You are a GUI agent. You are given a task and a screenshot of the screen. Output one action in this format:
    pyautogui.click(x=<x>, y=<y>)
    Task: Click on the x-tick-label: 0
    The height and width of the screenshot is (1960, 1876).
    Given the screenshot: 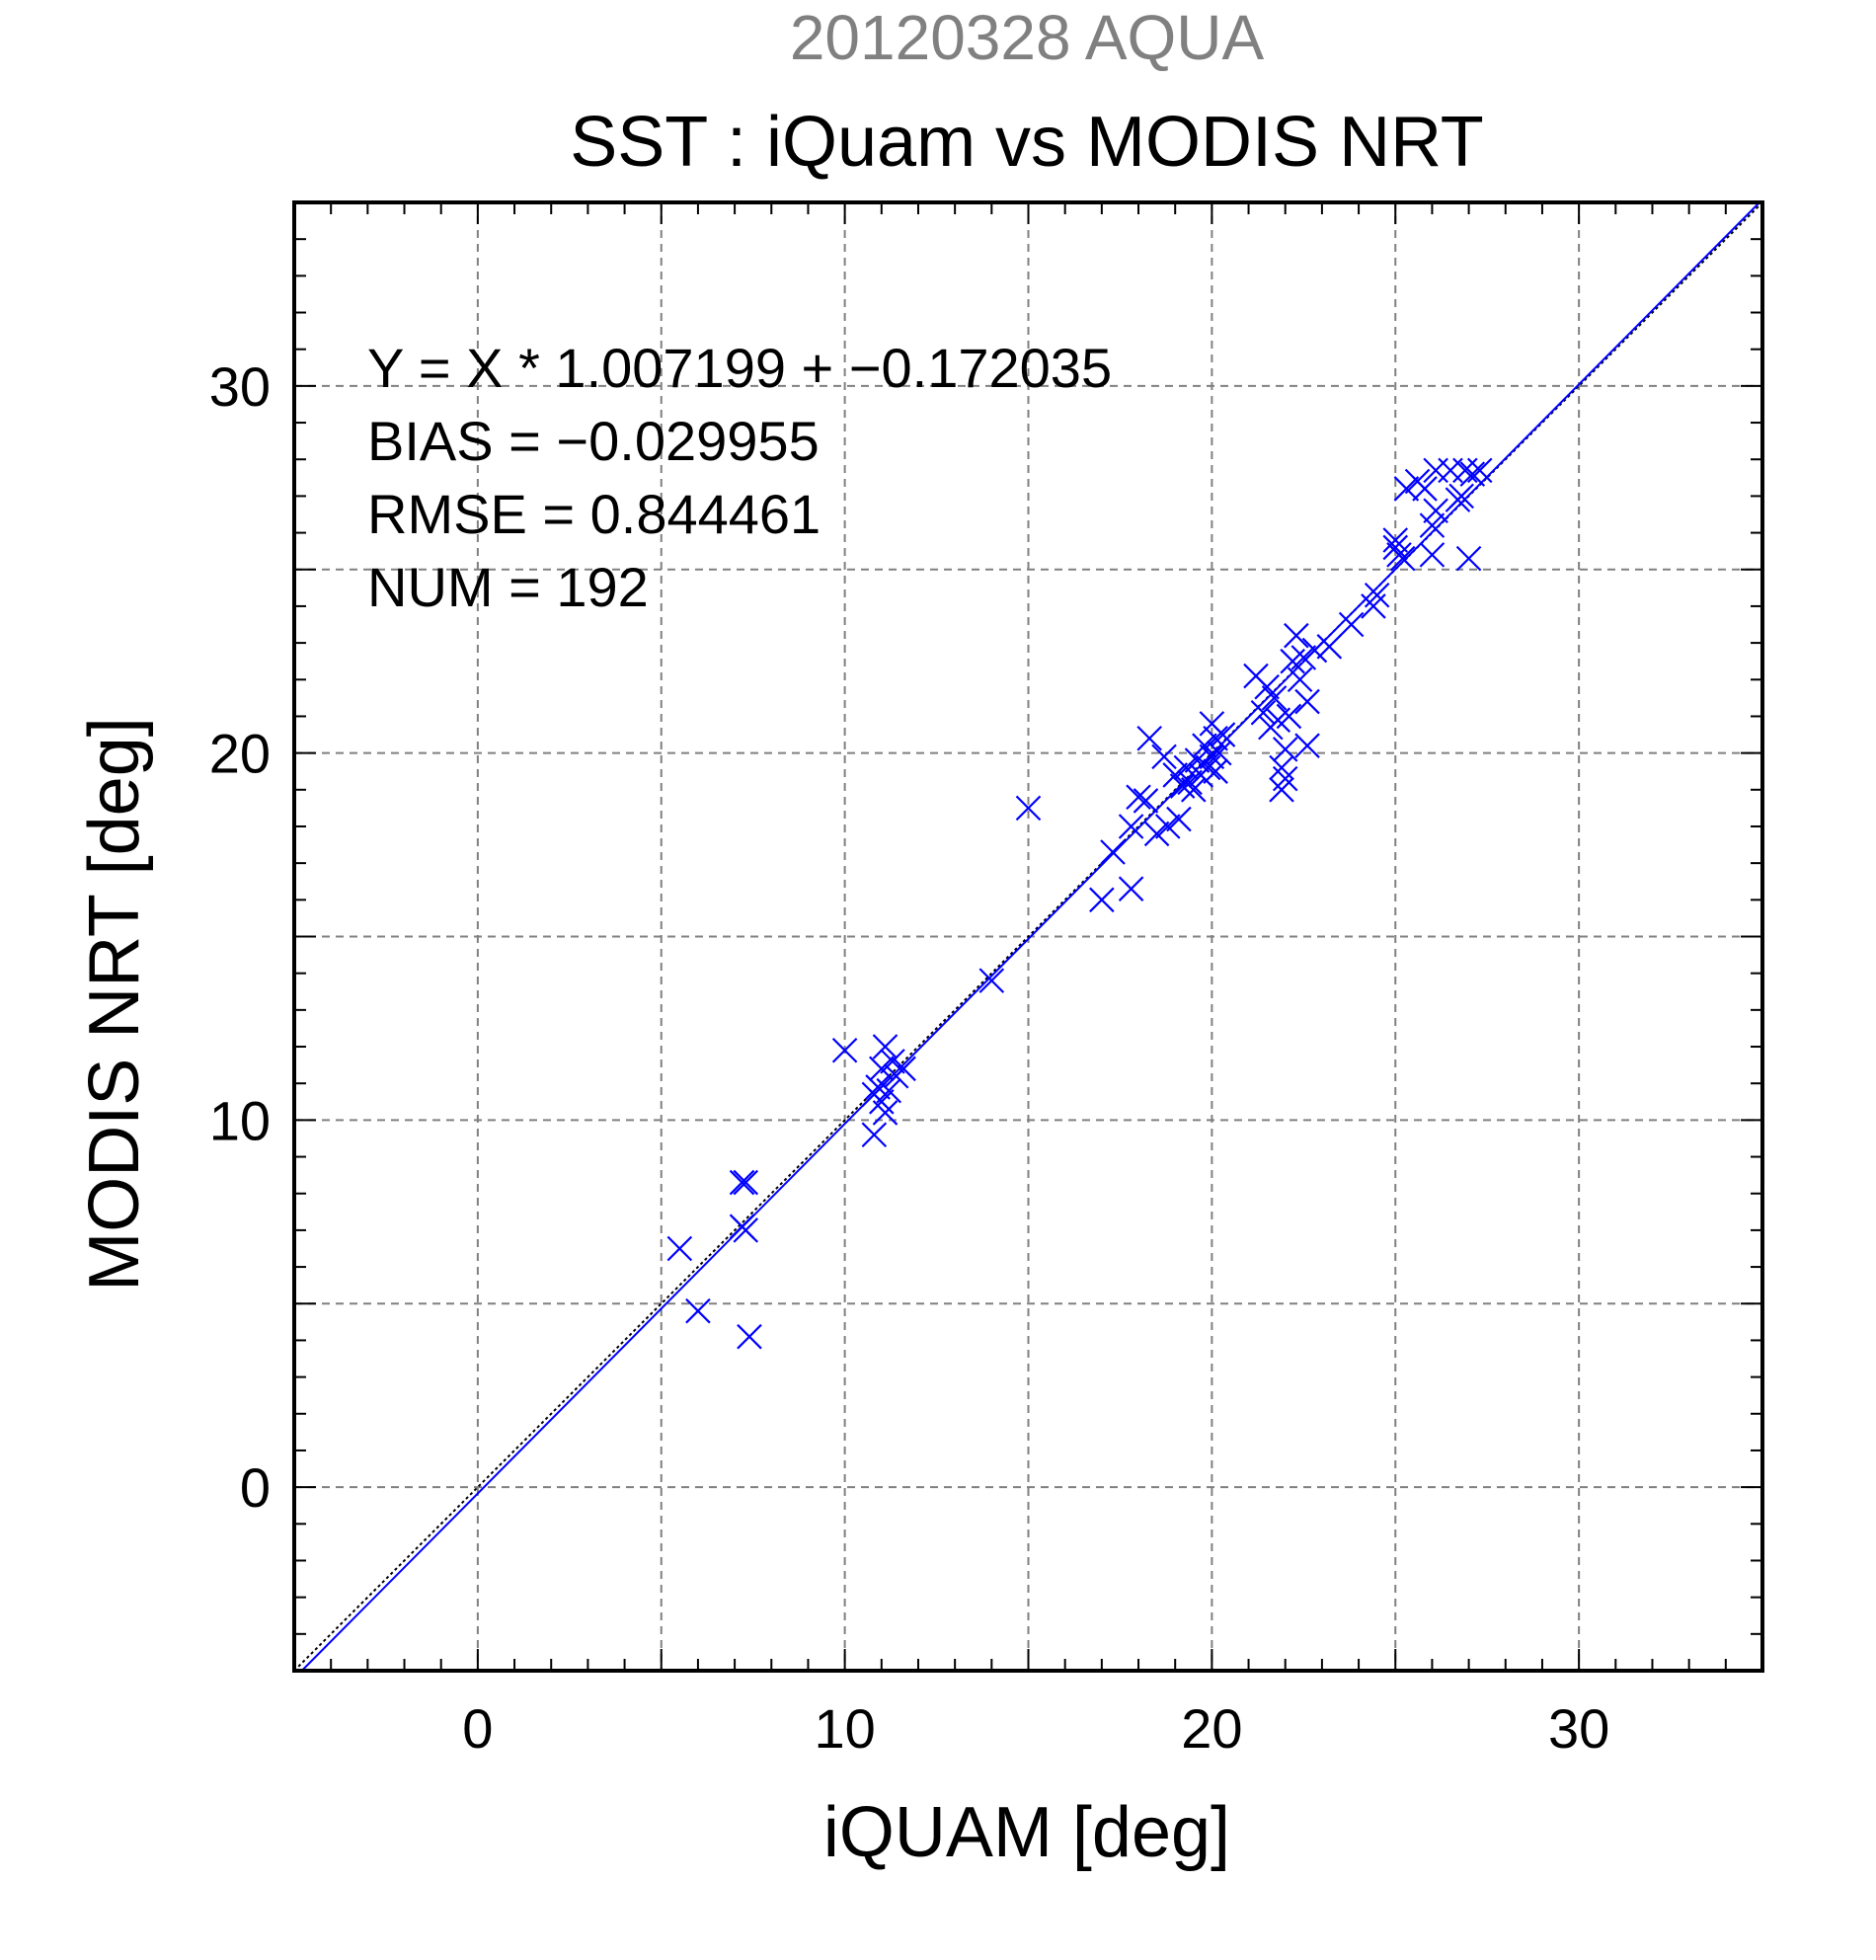 What is the action you would take?
    pyautogui.click(x=478, y=1729)
    